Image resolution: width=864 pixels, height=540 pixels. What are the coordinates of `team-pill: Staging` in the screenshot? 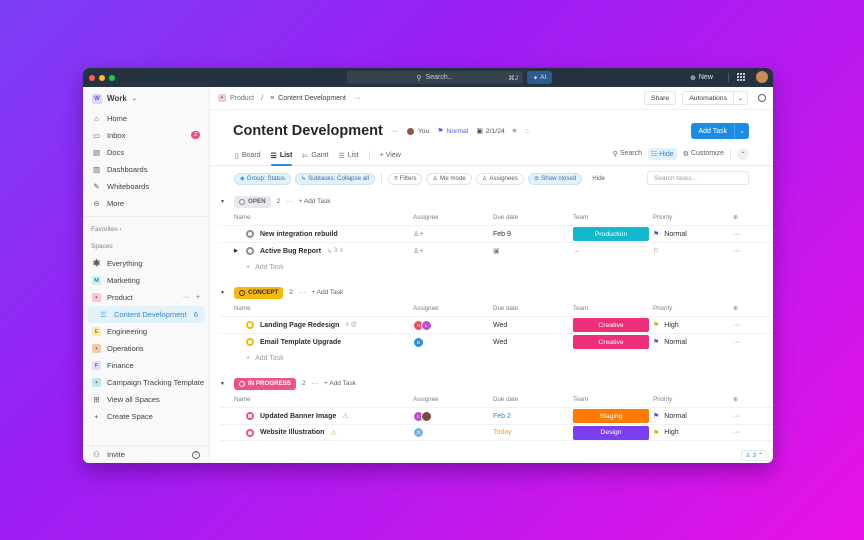 It's located at (611, 416).